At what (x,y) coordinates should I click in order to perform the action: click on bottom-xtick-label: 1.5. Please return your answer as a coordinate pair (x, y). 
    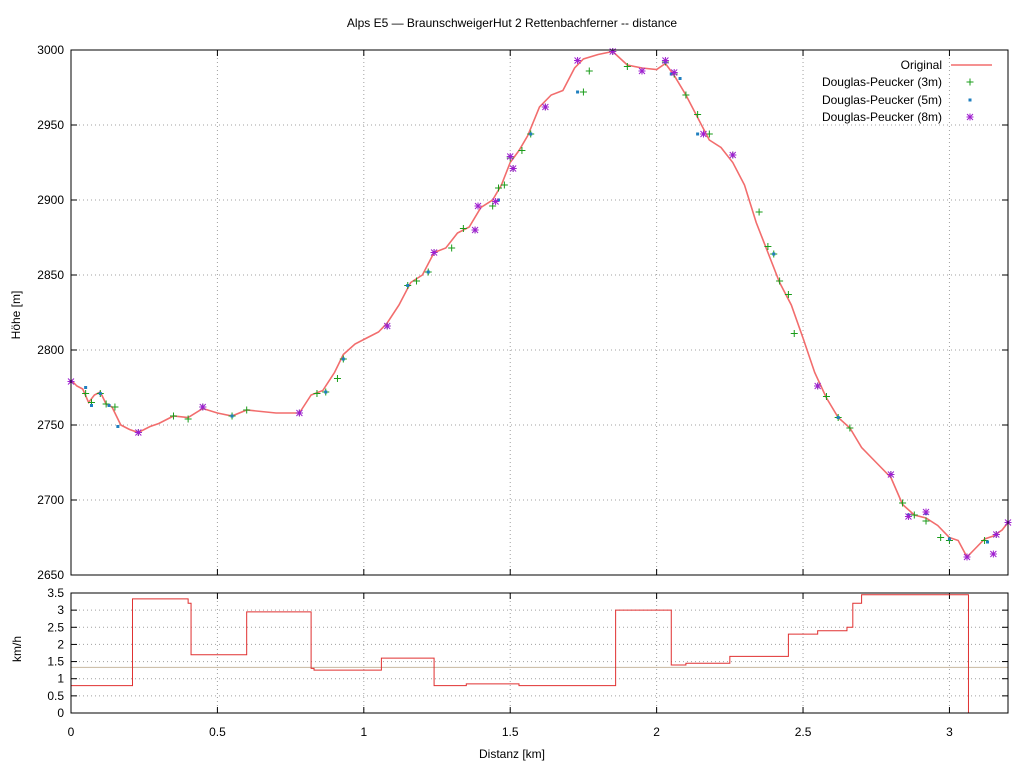
    Looking at the image, I should click on (510, 732).